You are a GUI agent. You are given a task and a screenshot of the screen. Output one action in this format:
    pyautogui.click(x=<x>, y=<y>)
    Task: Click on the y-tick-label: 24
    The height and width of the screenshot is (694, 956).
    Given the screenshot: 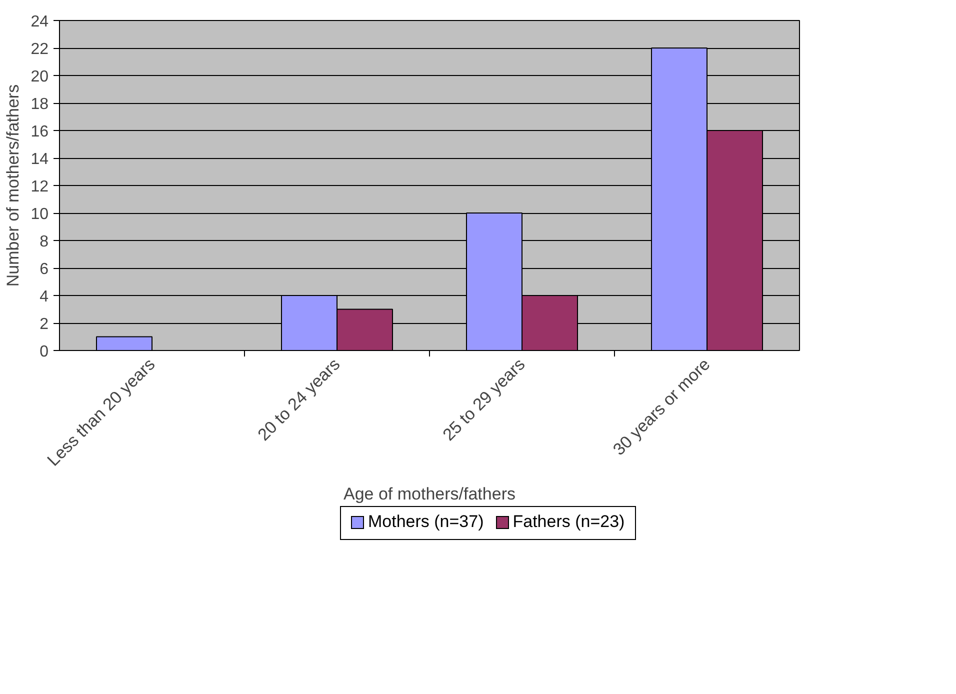 What is the action you would take?
    pyautogui.click(x=39, y=22)
    